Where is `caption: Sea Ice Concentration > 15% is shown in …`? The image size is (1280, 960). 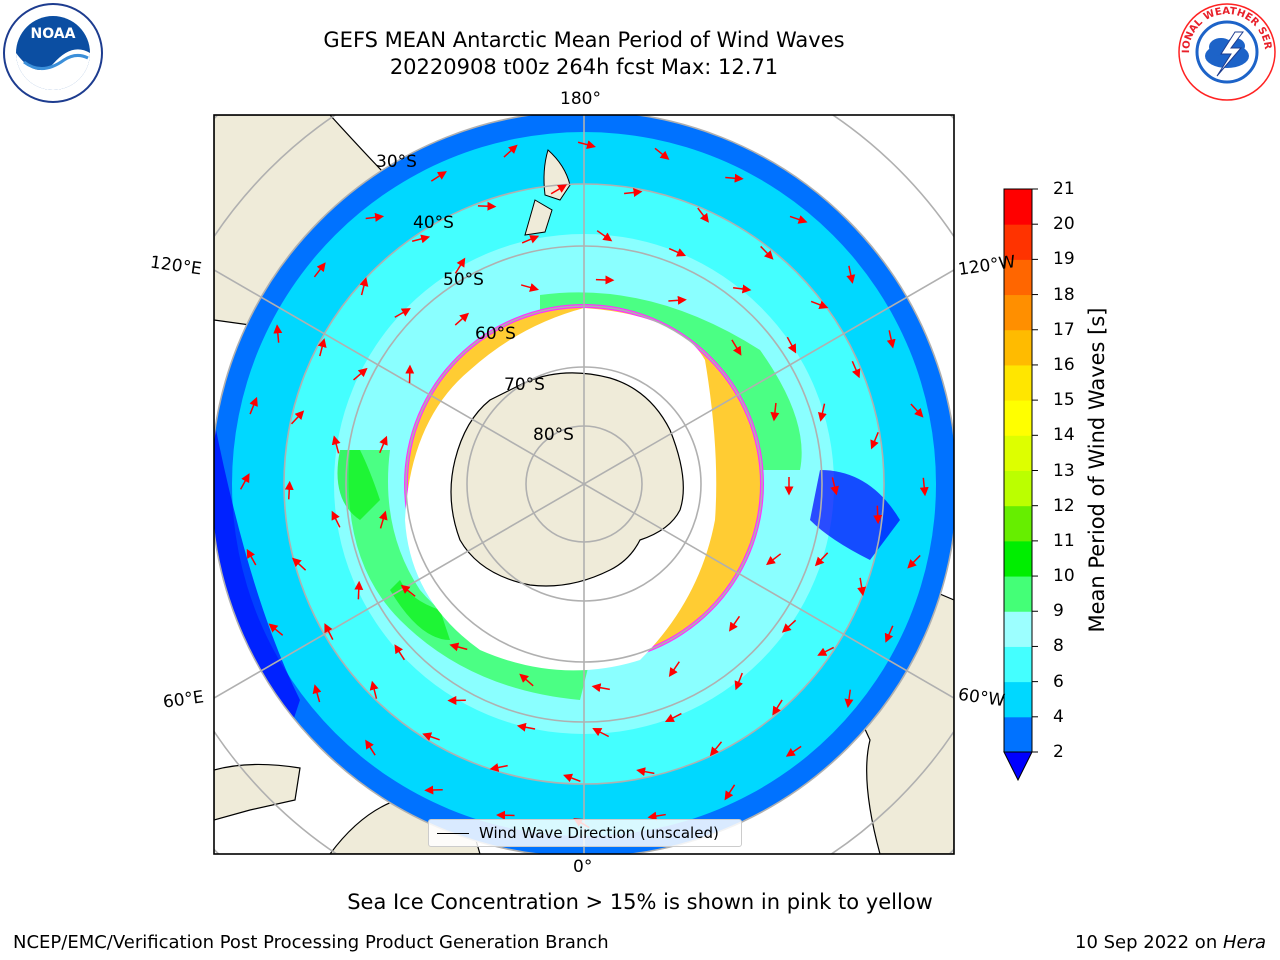
caption: Sea Ice Concentration > 15% is shown in … is located at coordinates (640, 902).